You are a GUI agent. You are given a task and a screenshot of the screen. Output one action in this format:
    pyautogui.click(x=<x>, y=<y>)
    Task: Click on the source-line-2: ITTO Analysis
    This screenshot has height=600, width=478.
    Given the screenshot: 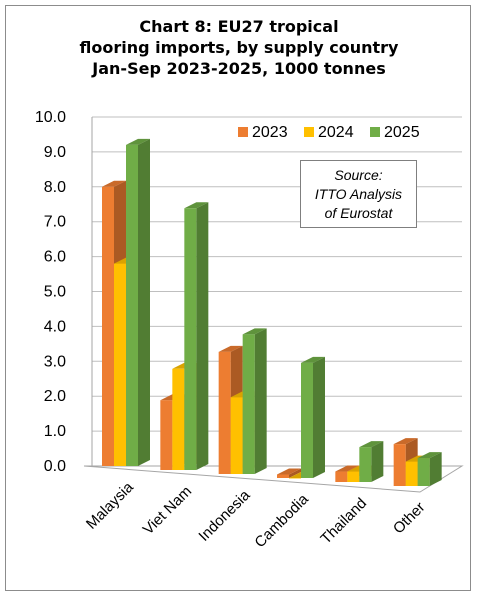 What is the action you would take?
    pyautogui.click(x=358, y=194)
    